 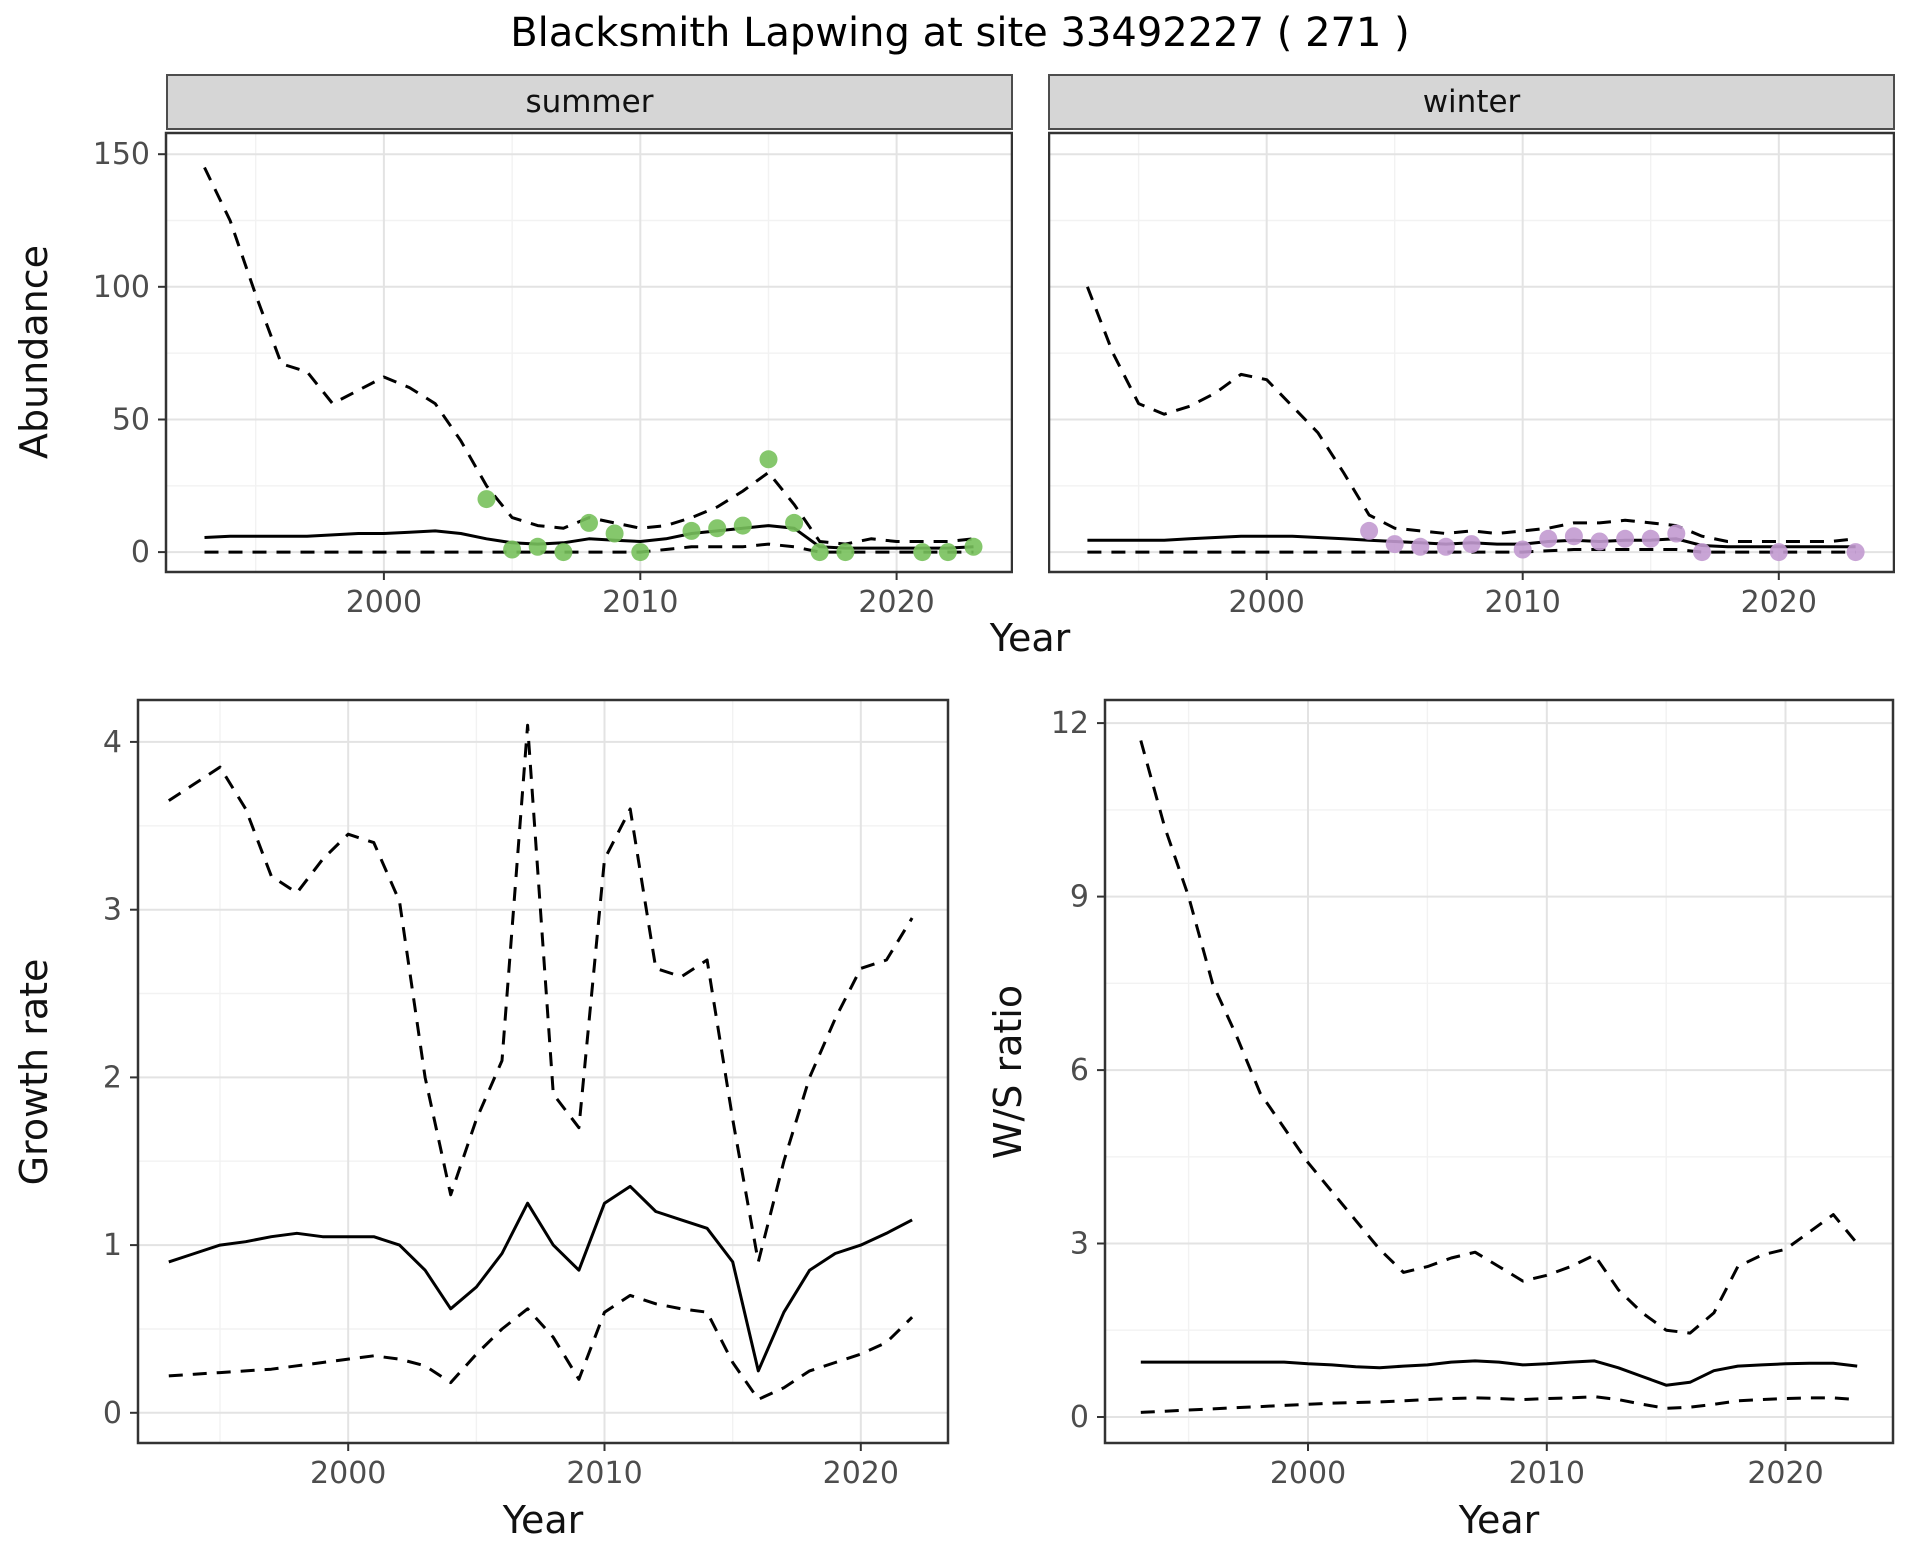 What do you see at coordinates (121, 287) in the screenshot?
I see `svg-text: 100` at bounding box center [121, 287].